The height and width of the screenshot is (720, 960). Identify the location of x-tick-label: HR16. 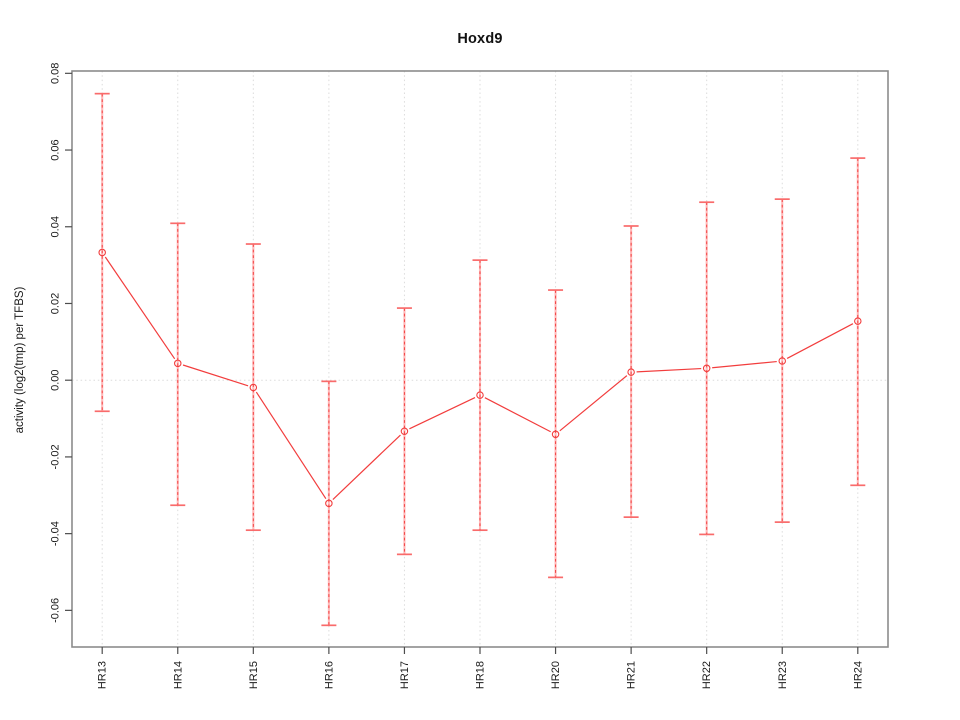
(329, 675).